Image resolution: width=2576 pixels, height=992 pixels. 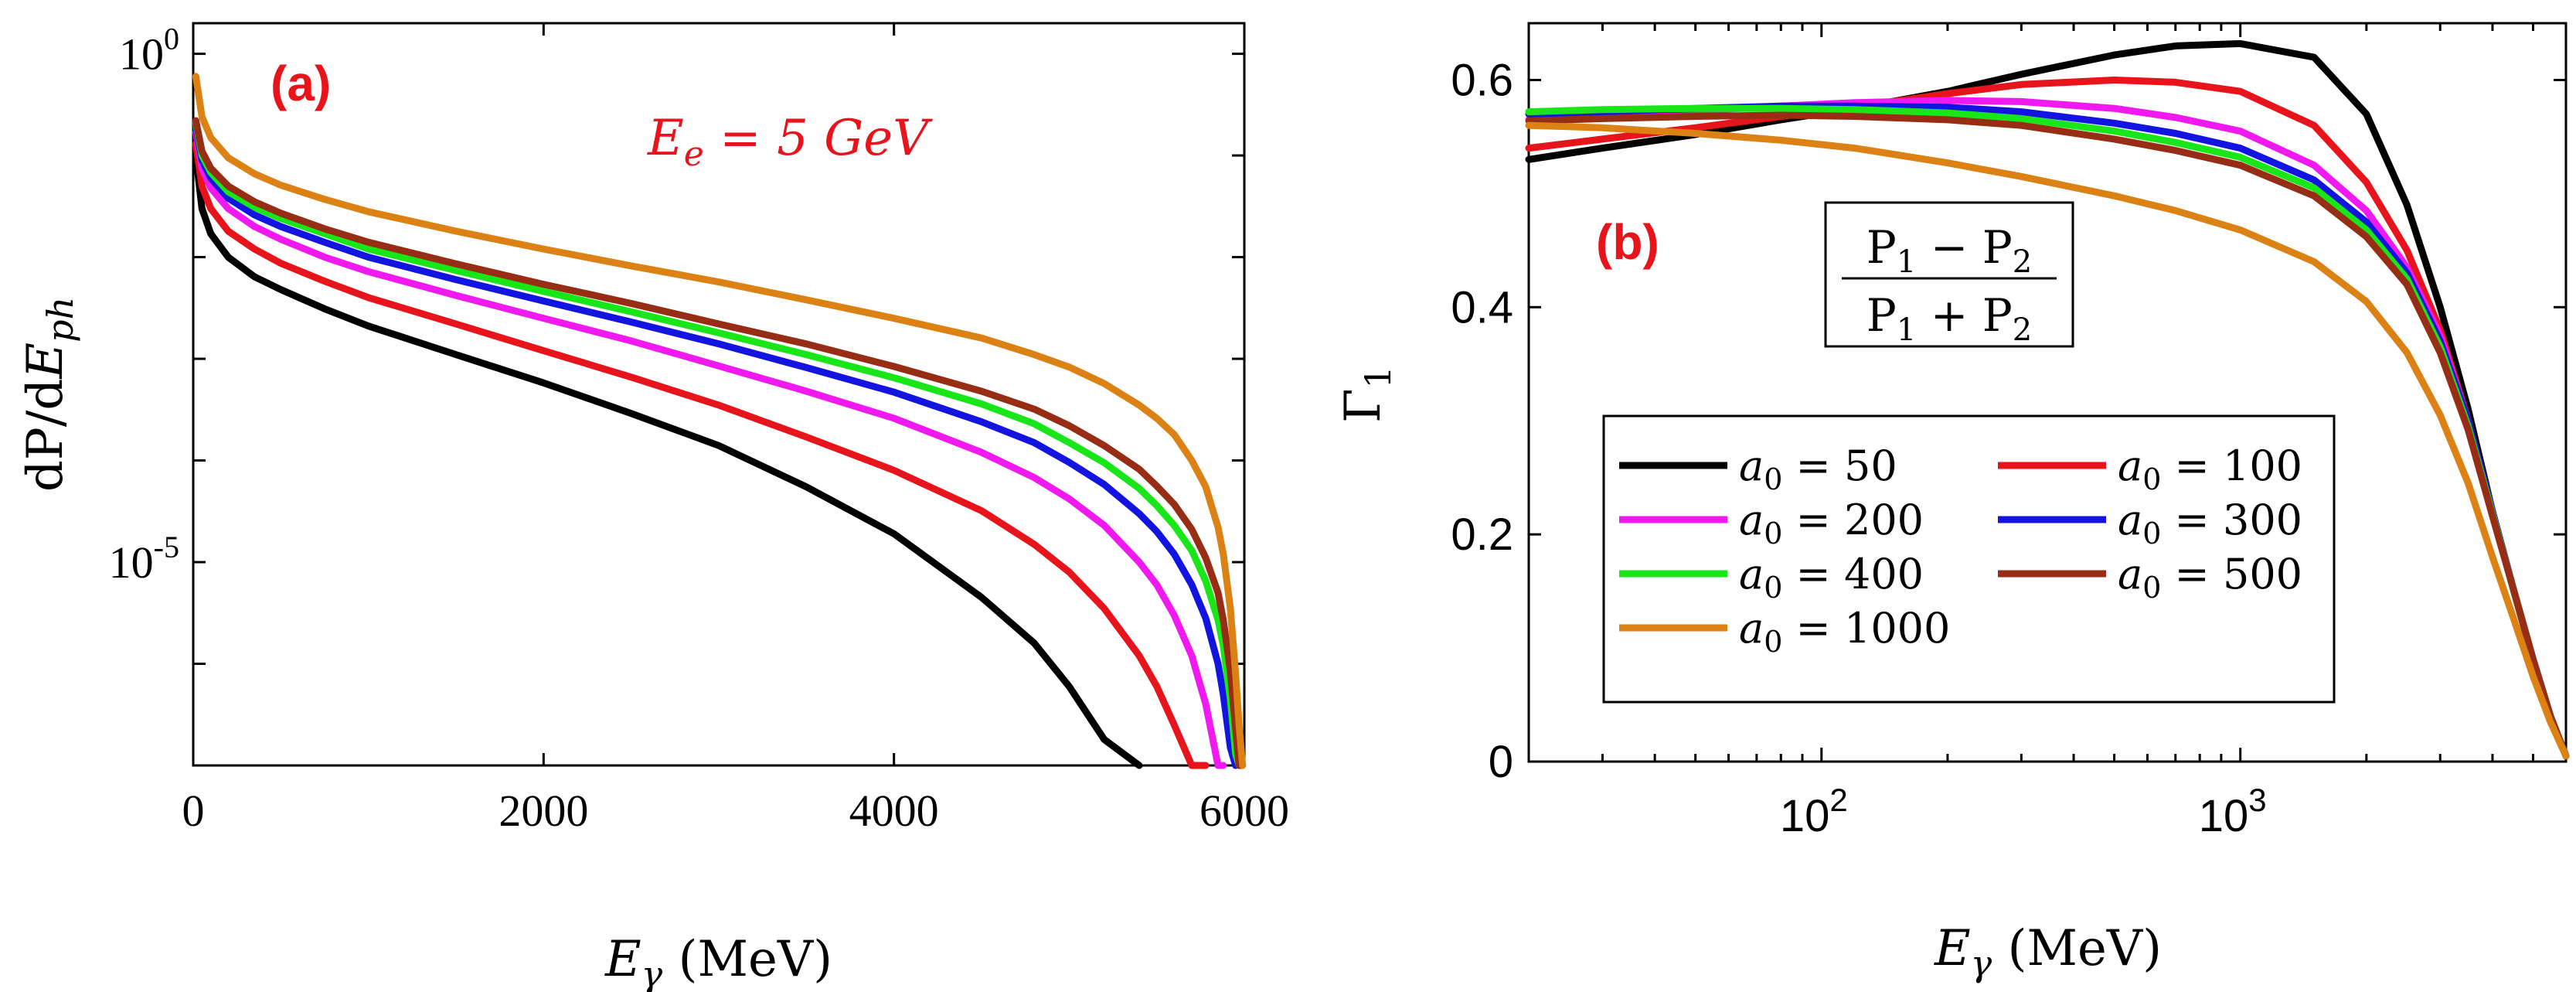 I want to click on y-tick-label: 10⁻⁵, so click(x=144, y=559).